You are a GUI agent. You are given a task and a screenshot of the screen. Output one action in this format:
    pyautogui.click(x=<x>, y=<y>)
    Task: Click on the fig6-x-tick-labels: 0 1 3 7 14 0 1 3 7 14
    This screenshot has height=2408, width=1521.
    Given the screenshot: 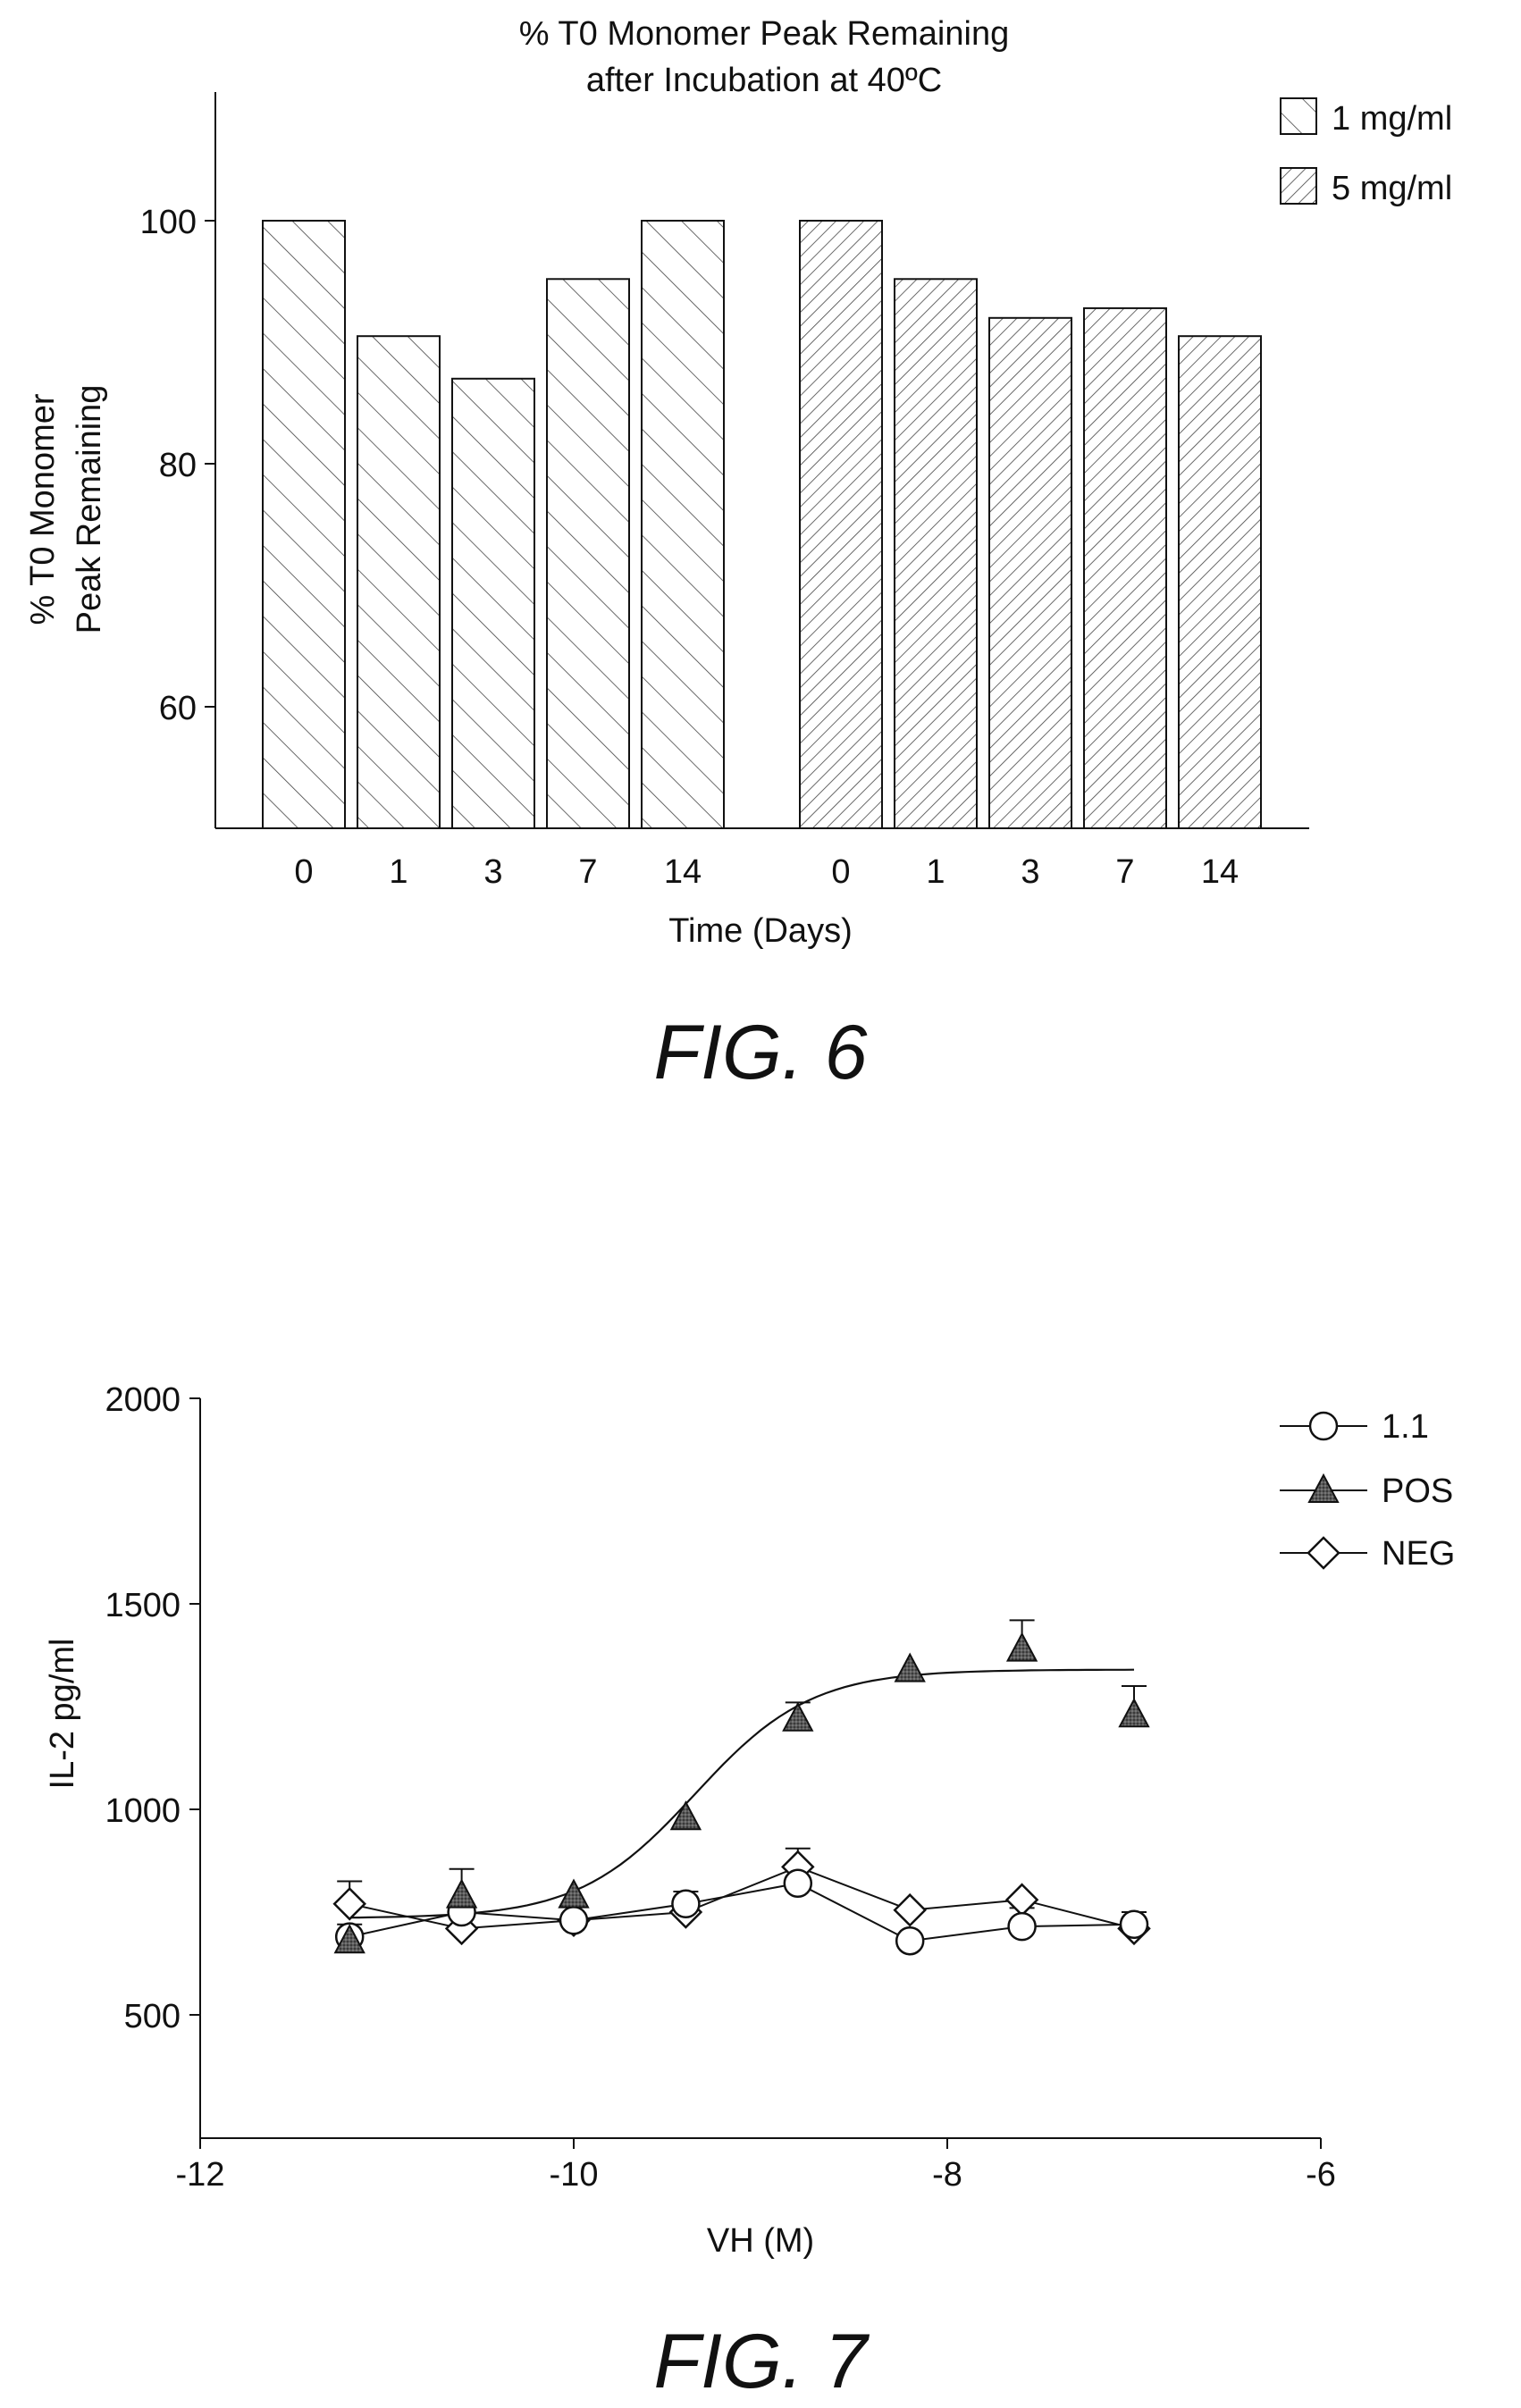 What is the action you would take?
    pyautogui.click(x=766, y=872)
    